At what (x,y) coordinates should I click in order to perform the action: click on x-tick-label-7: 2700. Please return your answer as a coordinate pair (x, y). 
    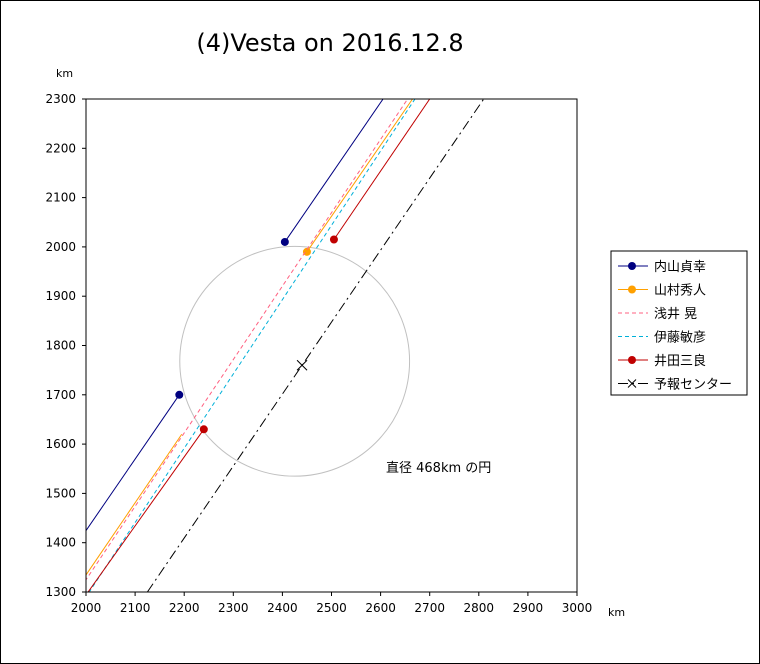
    Looking at the image, I should click on (429, 608).